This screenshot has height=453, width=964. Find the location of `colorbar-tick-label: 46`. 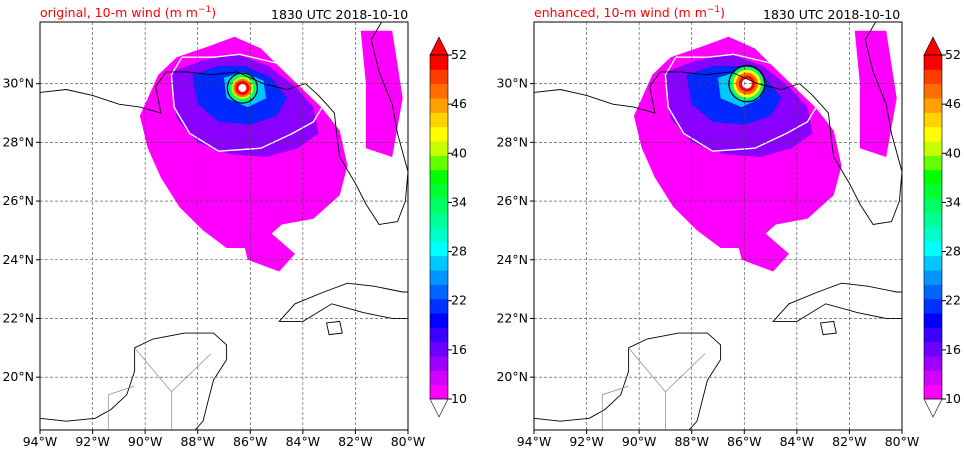

colorbar-tick-label: 46 is located at coordinates (459, 103).